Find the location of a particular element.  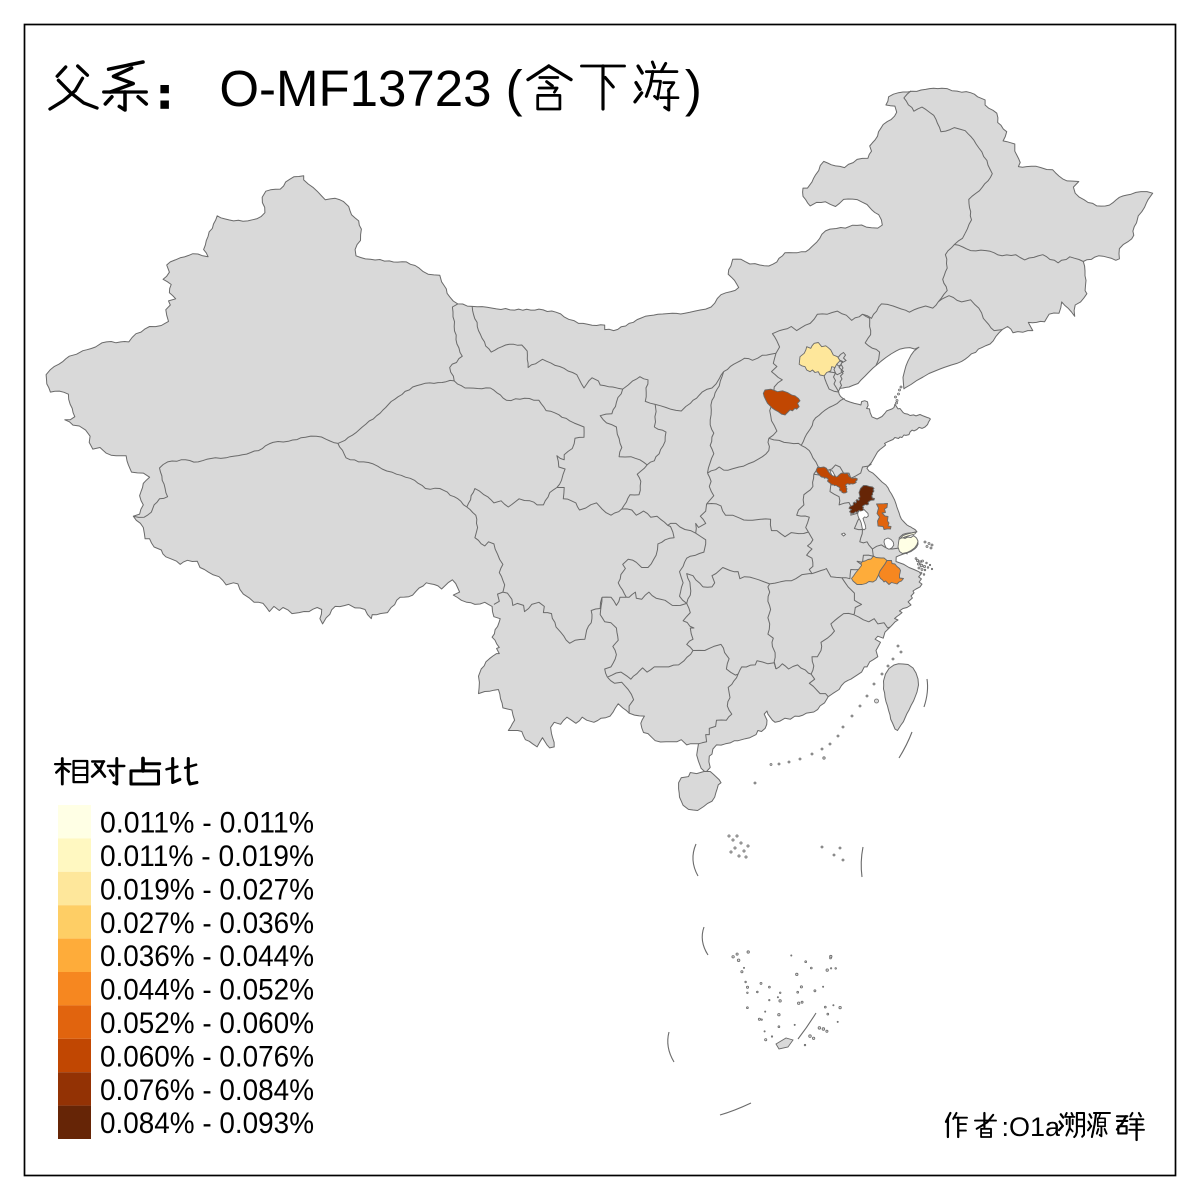

svg-text: :O1a is located at coordinates (1032, 1127).